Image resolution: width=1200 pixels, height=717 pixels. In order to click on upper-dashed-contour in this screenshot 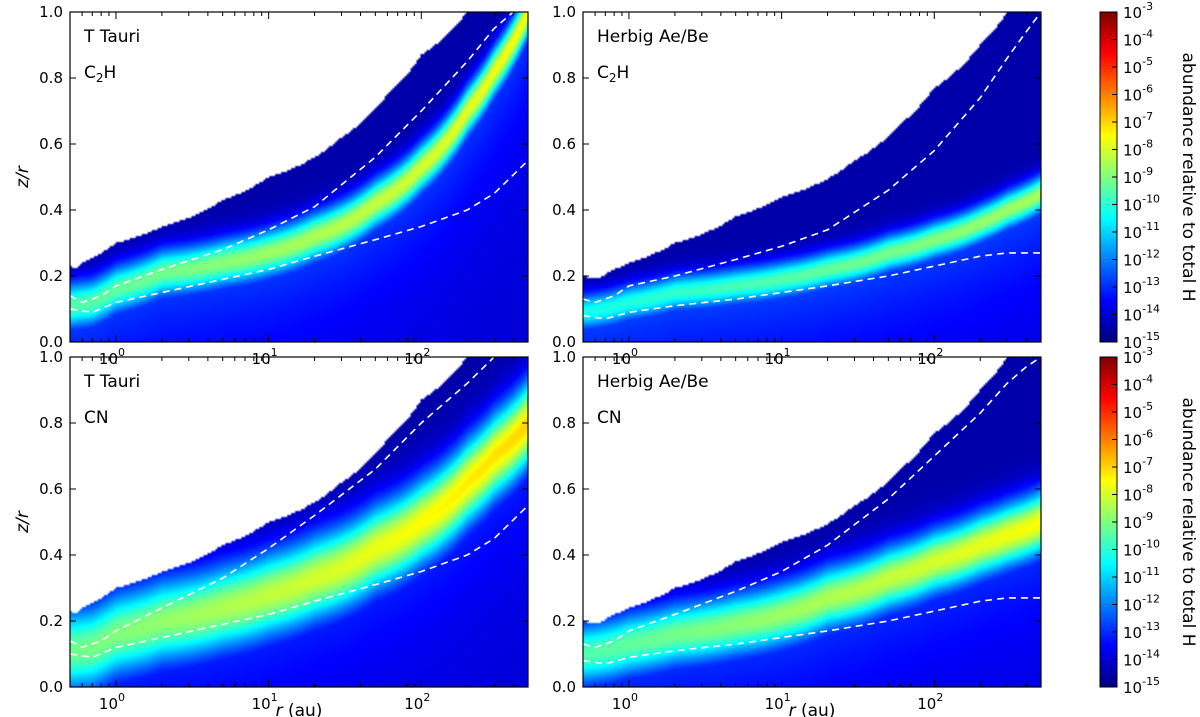, I will do `click(283, 503)`.